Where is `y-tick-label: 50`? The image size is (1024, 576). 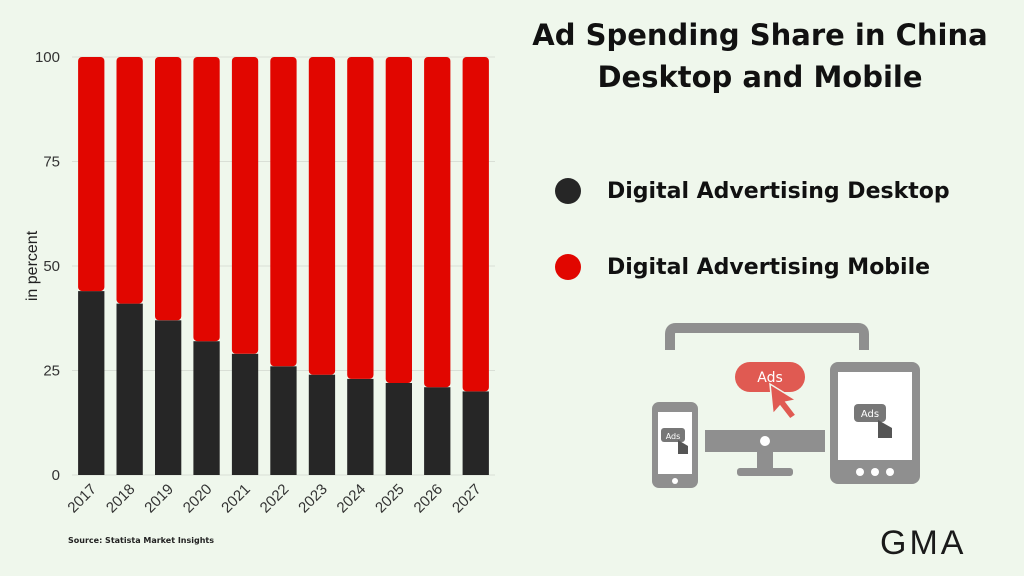 y-tick-label: 50 is located at coordinates (51, 266).